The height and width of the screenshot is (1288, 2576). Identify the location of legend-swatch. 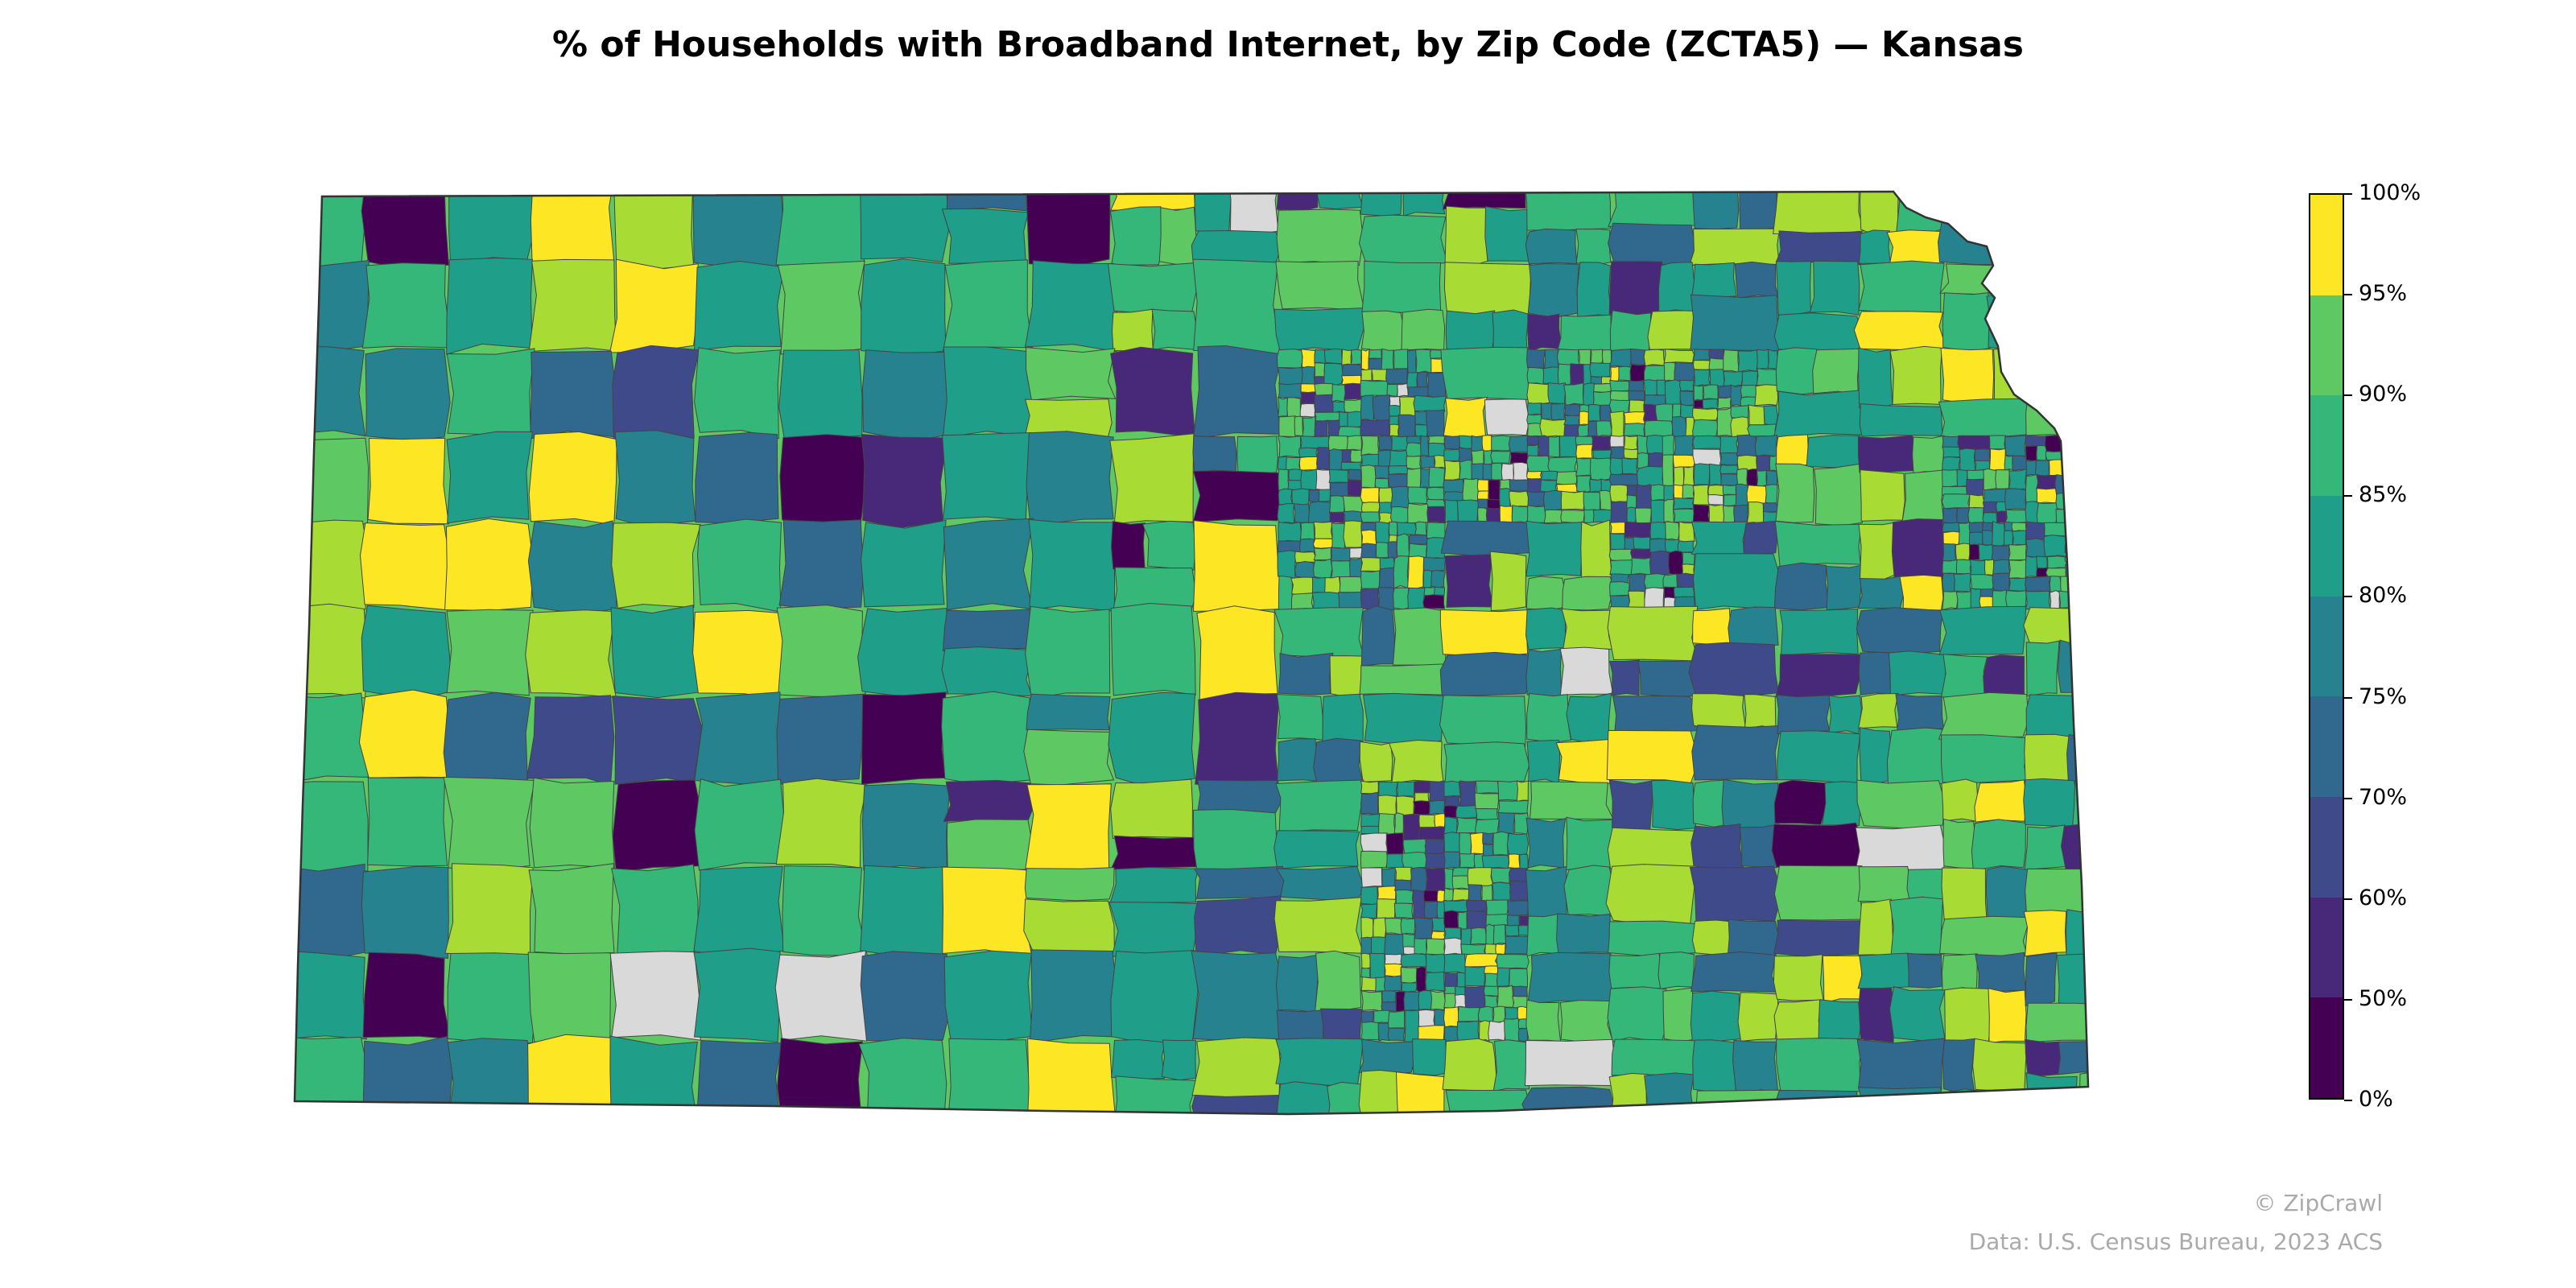
(2326, 746).